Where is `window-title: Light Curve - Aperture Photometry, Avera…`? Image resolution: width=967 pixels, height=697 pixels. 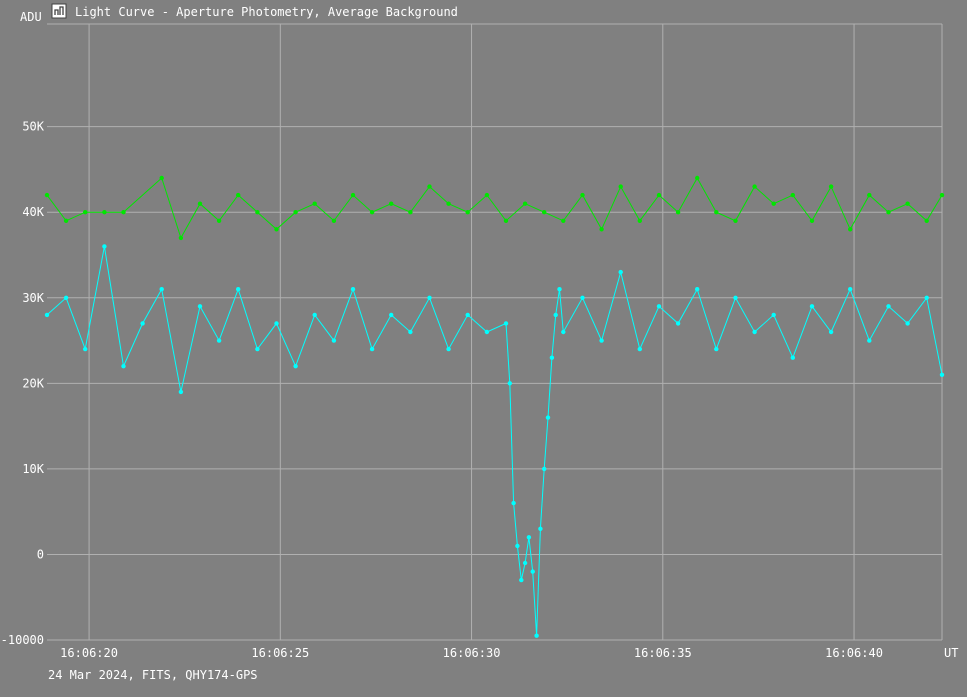
window-title: Light Curve - Aperture Photometry, Avera… is located at coordinates (266, 12).